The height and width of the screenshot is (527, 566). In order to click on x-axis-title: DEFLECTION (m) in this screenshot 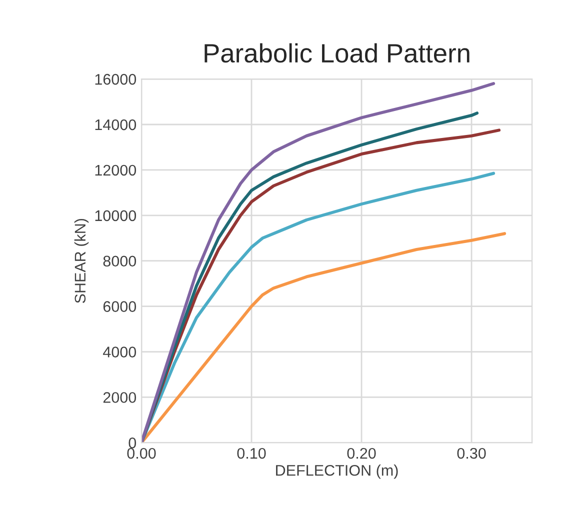, I will do `click(337, 471)`.